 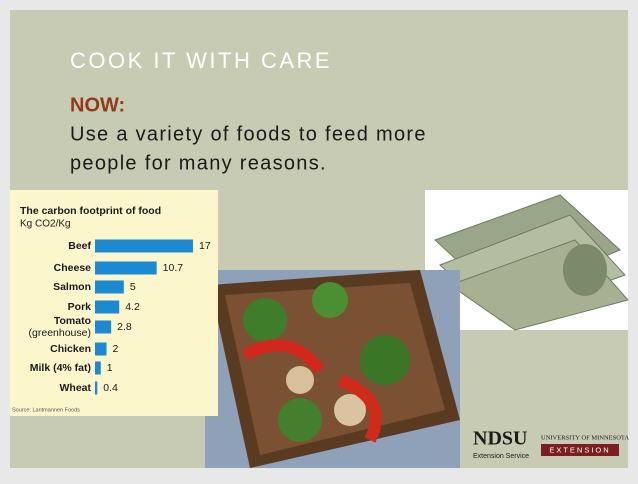 What do you see at coordinates (124, 327) in the screenshot?
I see `value-label: 2.8` at bounding box center [124, 327].